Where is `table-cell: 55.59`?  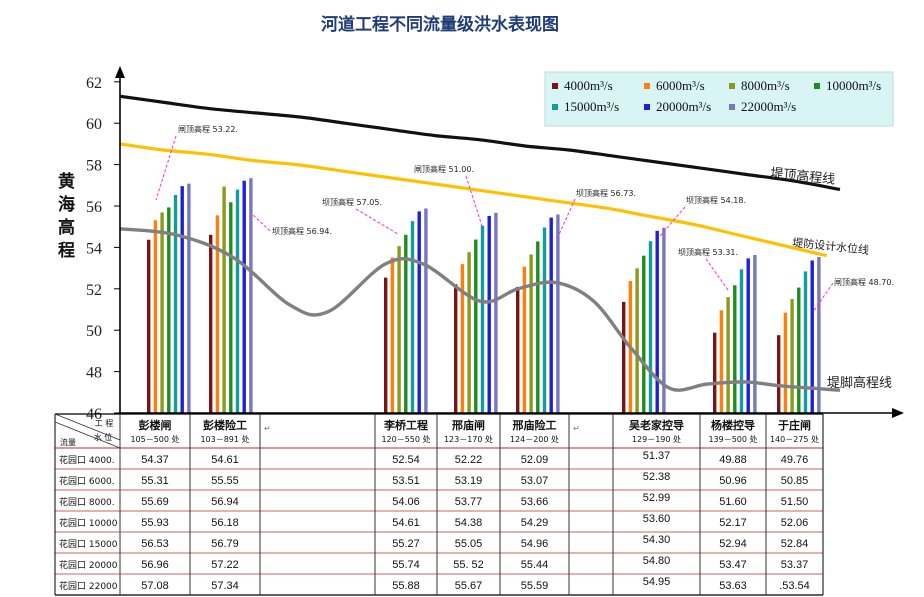 table-cell: 55.59 is located at coordinates (535, 586).